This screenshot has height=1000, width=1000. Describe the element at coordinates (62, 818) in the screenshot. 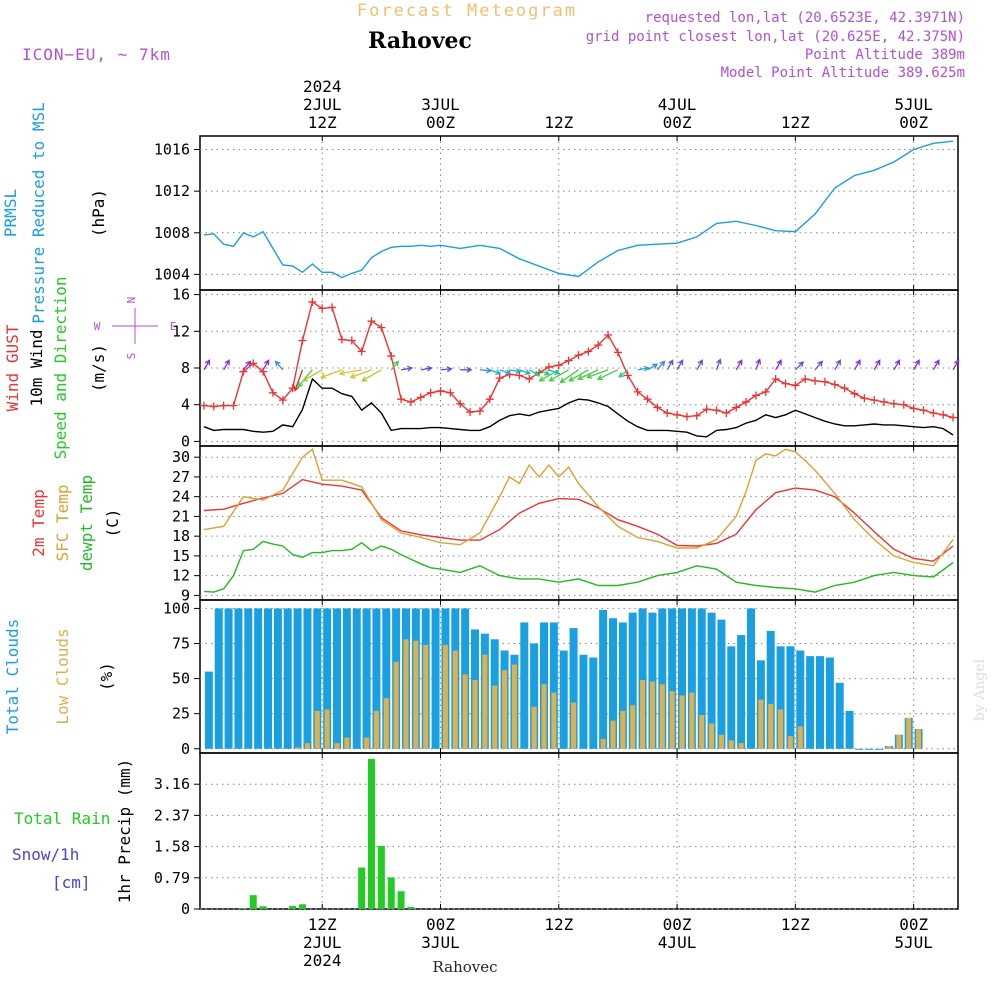

I see `panel-label: Total Rain` at that location.